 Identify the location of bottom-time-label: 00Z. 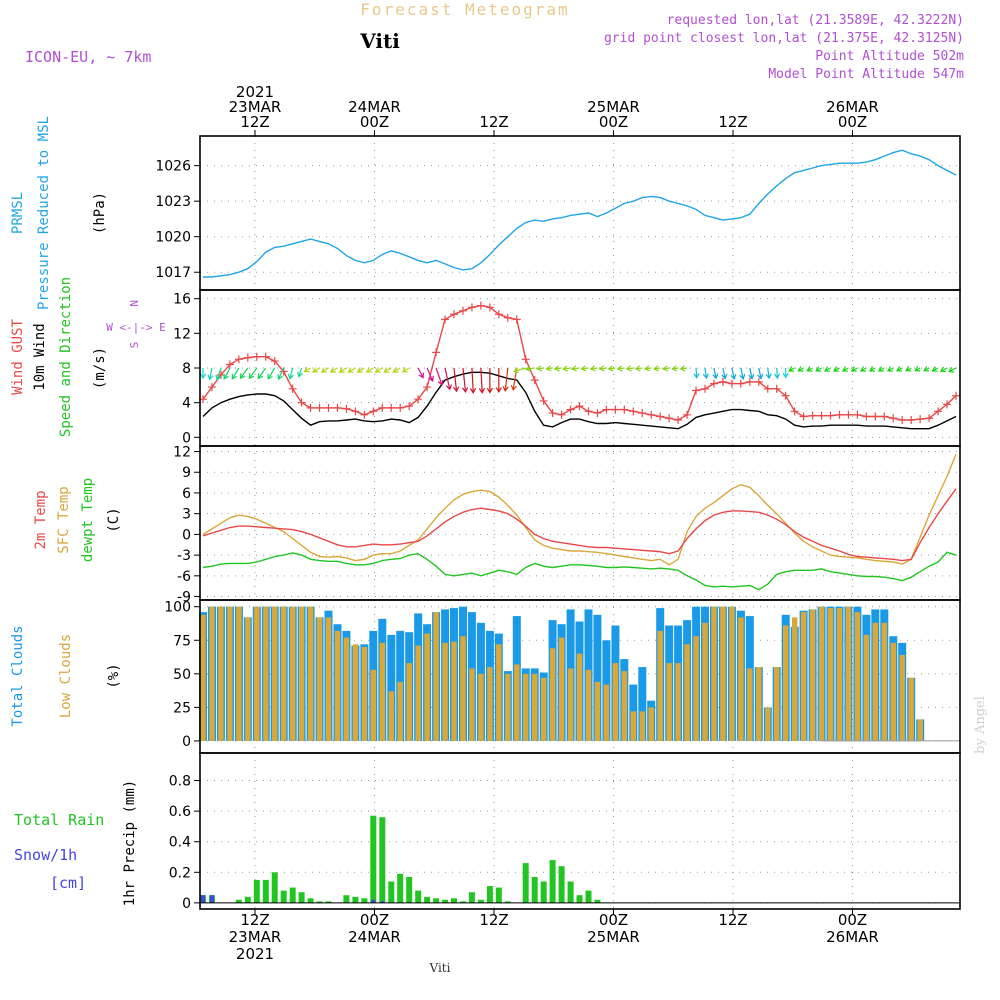
(852, 920).